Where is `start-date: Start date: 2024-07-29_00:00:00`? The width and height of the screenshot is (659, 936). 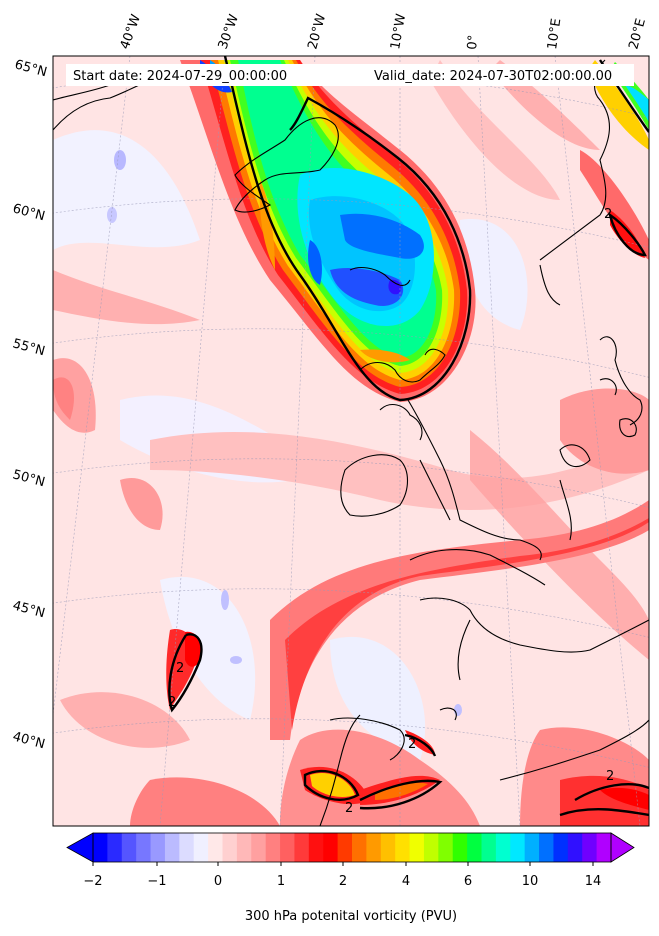
start-date: Start date: 2024-07-29_00:00:00 is located at coordinates (180, 76).